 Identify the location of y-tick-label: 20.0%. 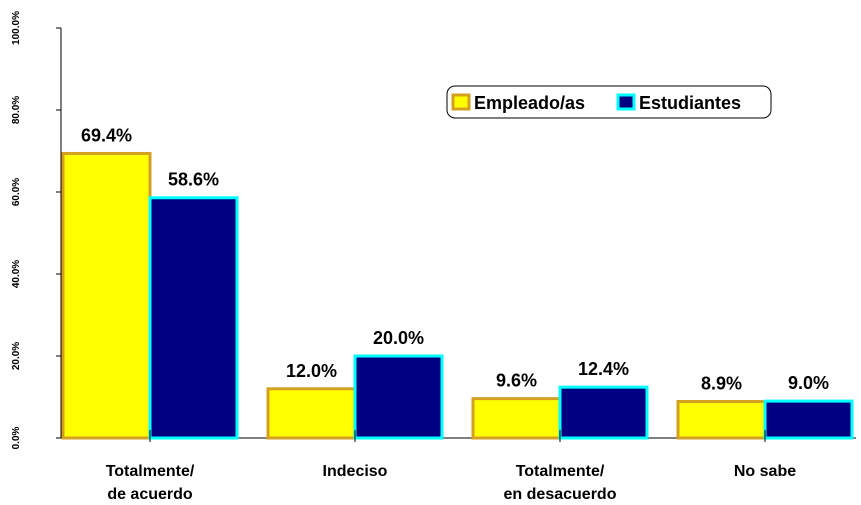
(16, 356).